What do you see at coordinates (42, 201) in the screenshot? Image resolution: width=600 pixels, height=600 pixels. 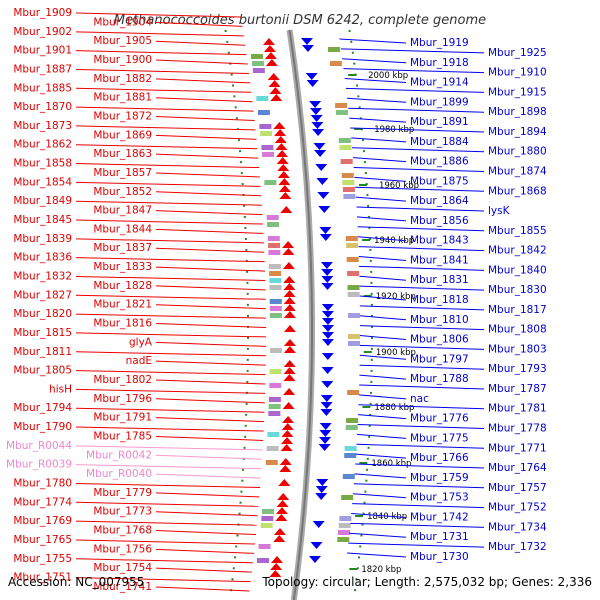 I see `left-gene-label: Mbur_1849` at bounding box center [42, 201].